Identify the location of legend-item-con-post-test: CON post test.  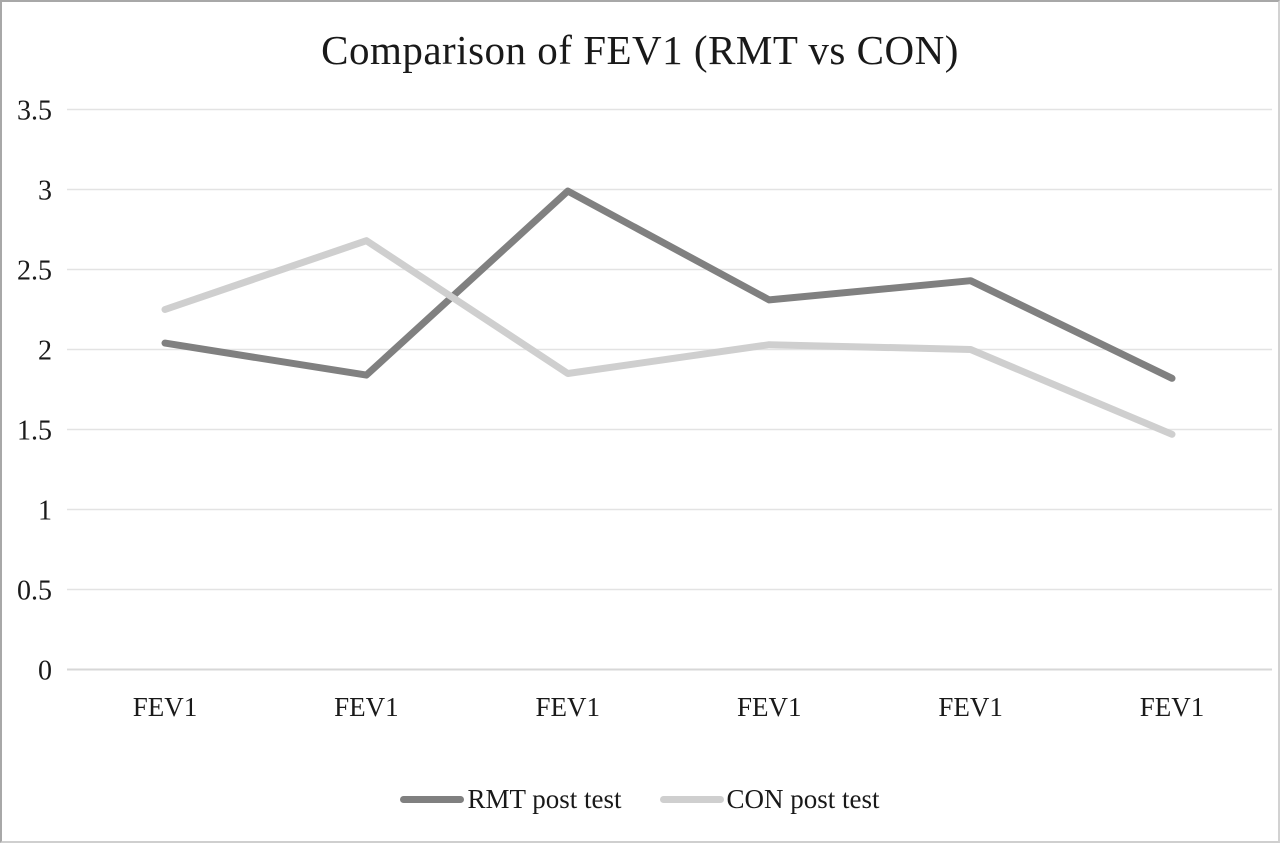
(769, 798).